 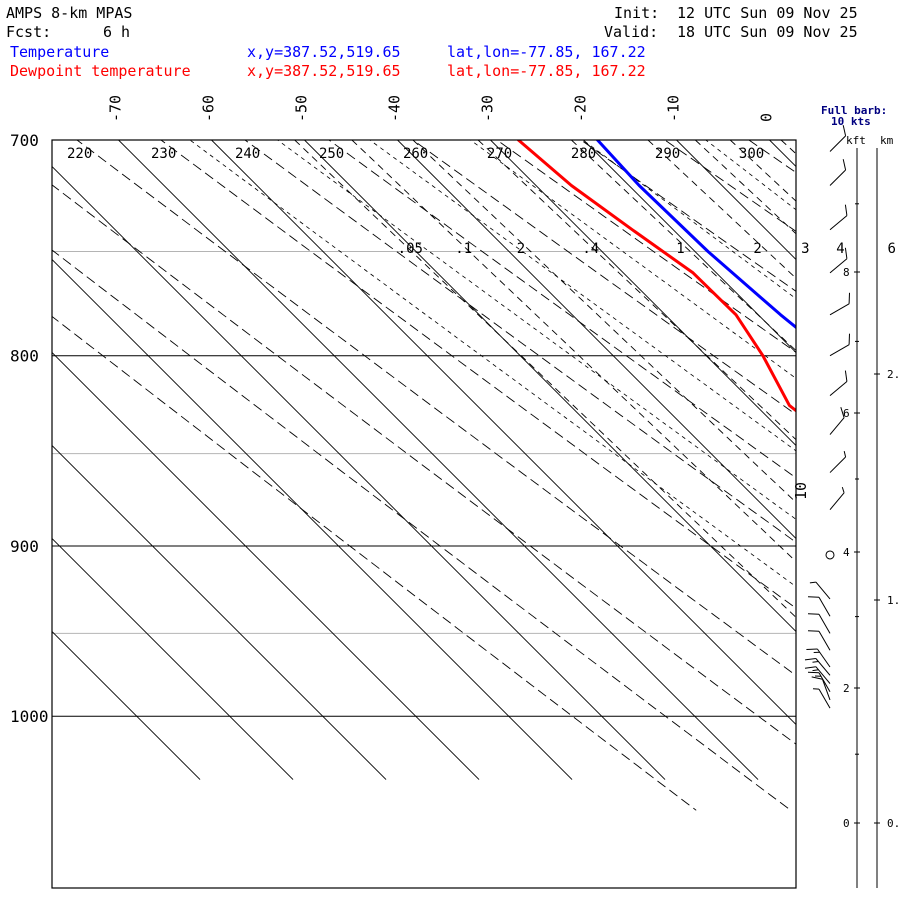 What do you see at coordinates (846, 552) in the screenshot?
I see `kft-tick-label: 4` at bounding box center [846, 552].